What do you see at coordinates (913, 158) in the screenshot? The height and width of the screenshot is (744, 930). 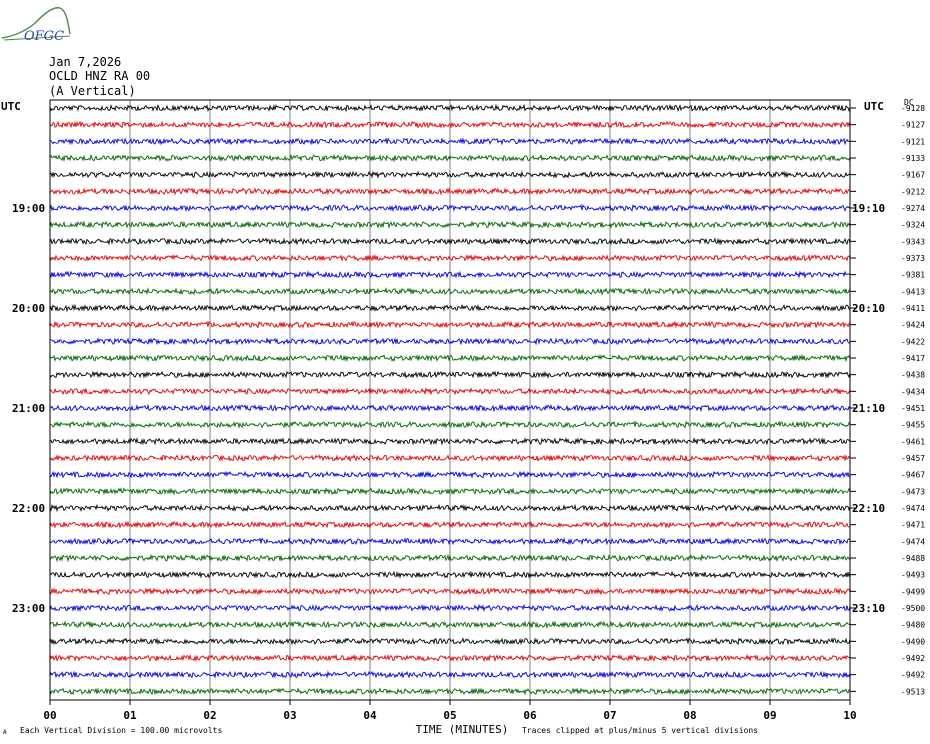 I see `dc-offset-label: -9133` at bounding box center [913, 158].